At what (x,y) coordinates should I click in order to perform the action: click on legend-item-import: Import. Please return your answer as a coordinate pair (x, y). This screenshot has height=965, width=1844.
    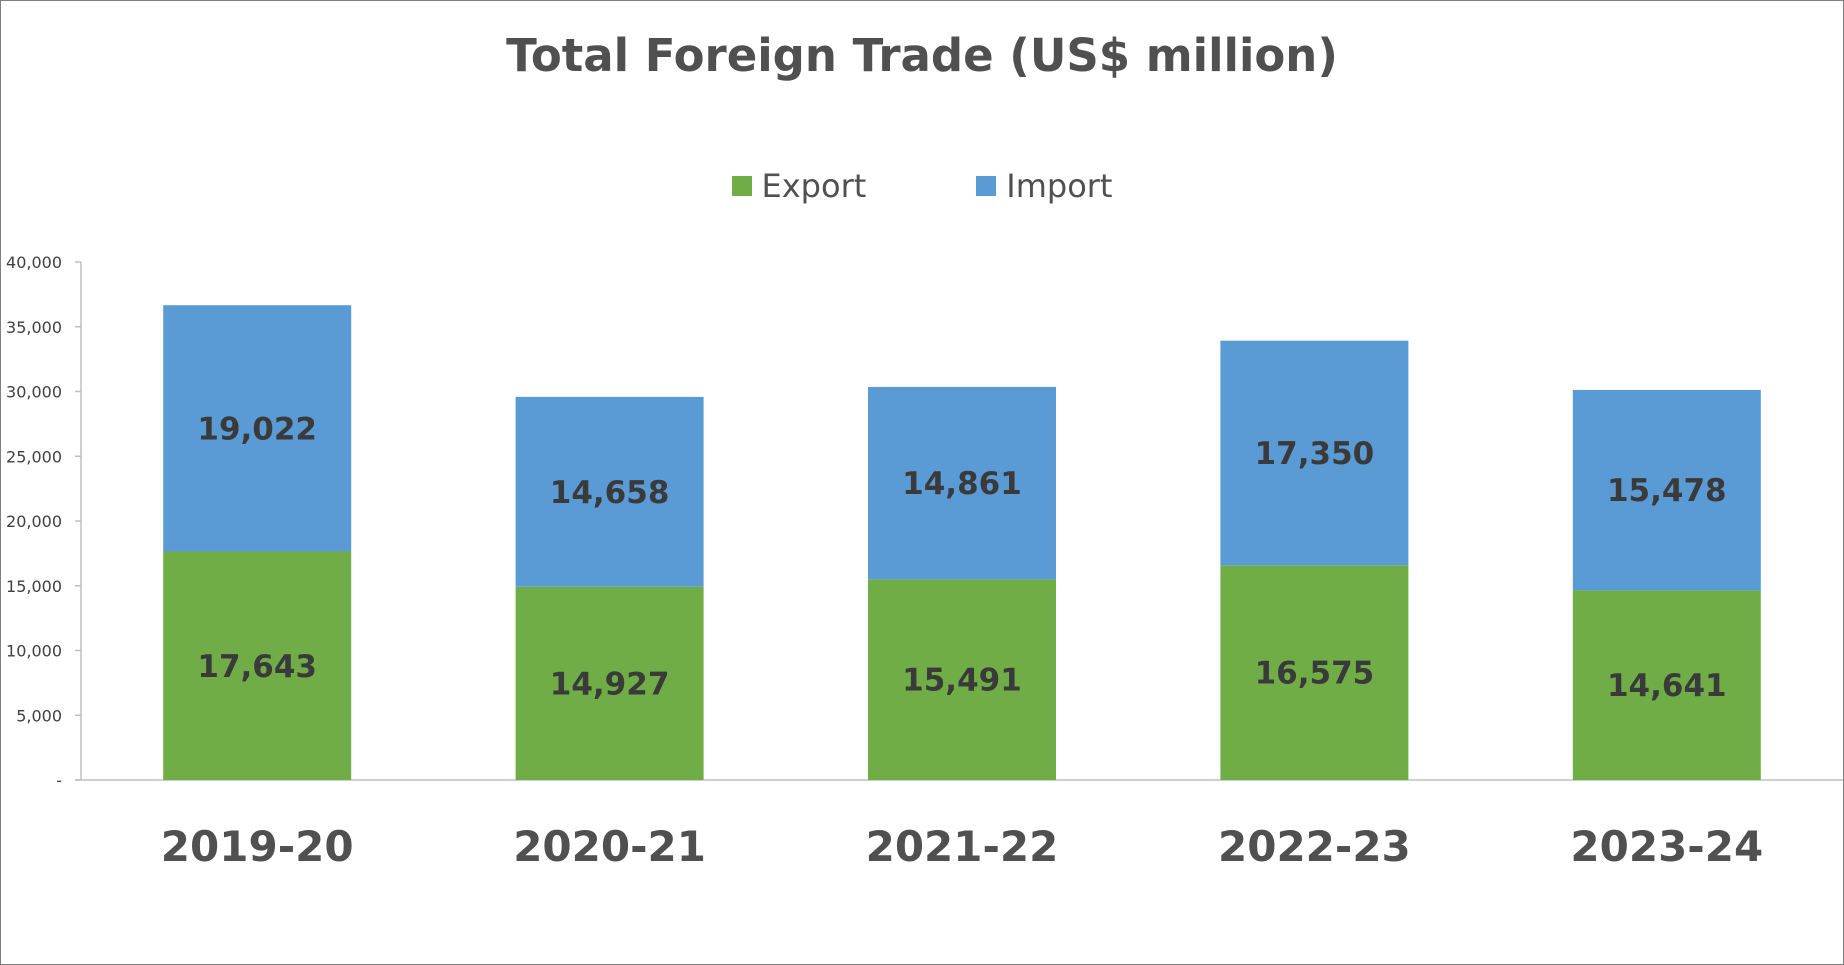
    Looking at the image, I should click on (1044, 186).